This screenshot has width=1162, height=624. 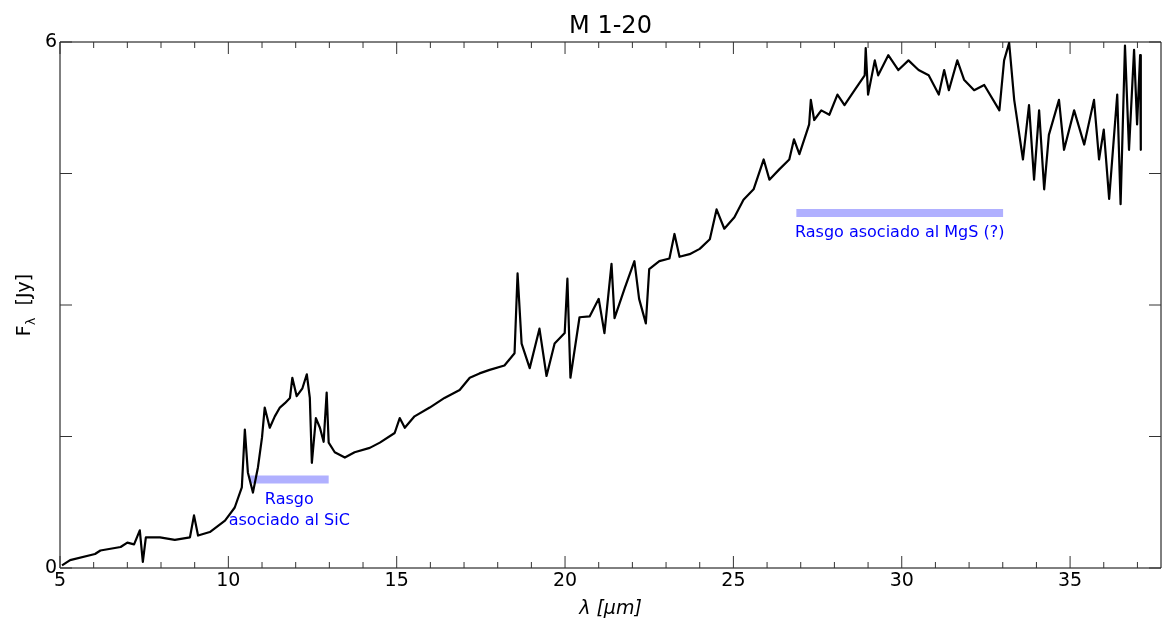 I want to click on x-tick-label: 25, so click(x=733, y=579).